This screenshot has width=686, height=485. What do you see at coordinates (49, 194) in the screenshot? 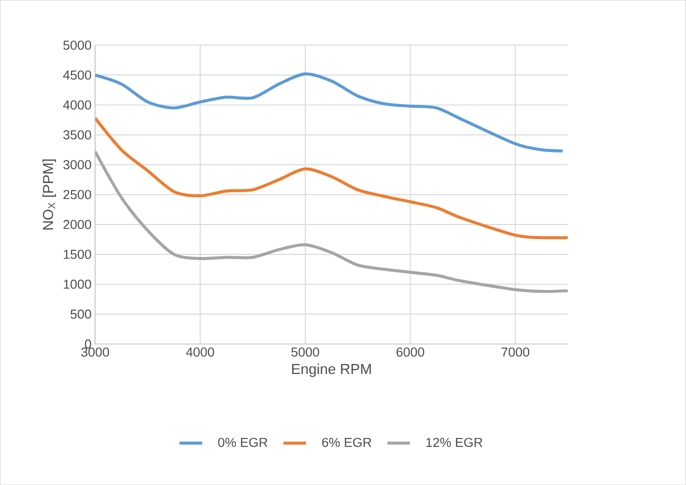
I see `y-axis-title: NO$_{X}$ [PPM]` at bounding box center [49, 194].